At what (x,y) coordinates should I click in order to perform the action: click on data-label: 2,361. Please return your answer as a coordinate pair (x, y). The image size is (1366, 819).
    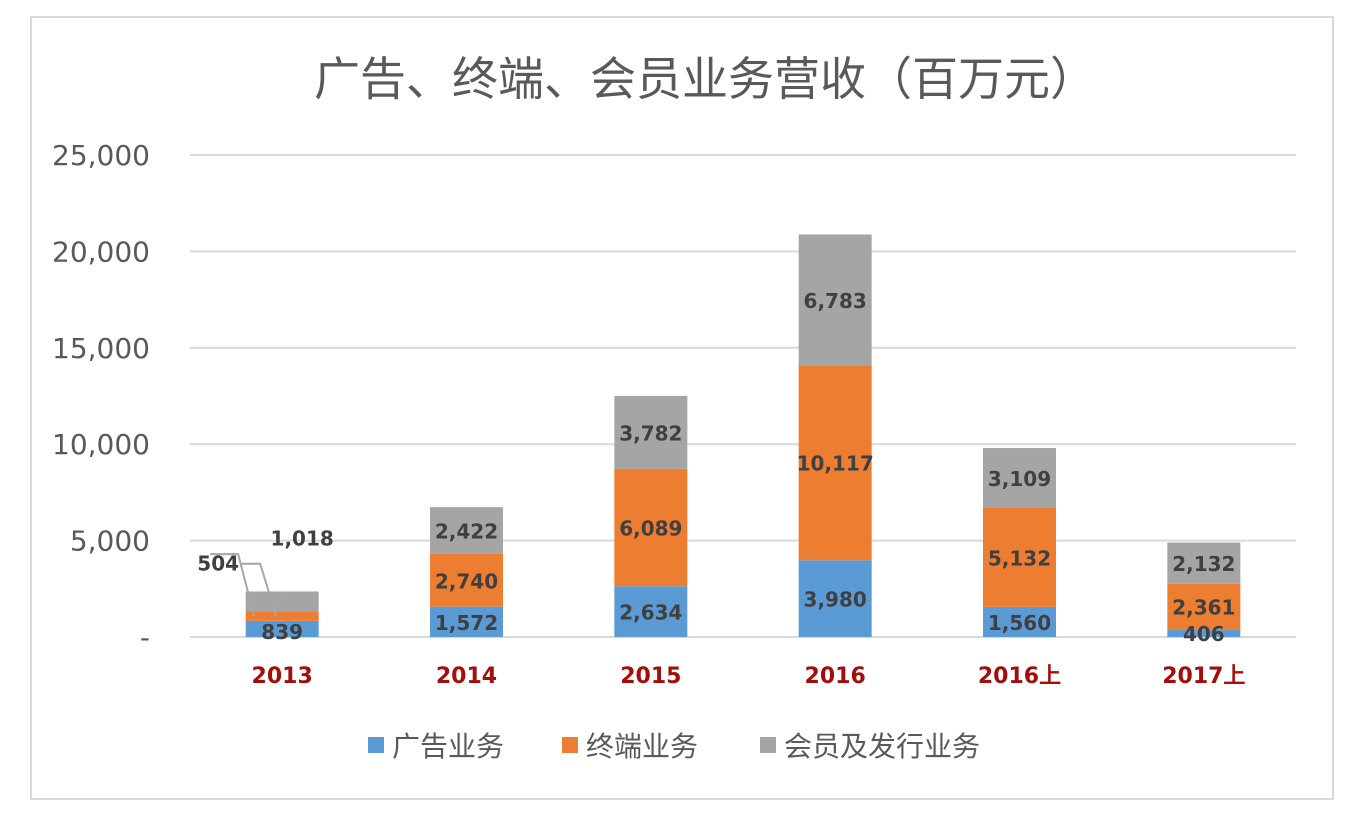
    Looking at the image, I should click on (1203, 607).